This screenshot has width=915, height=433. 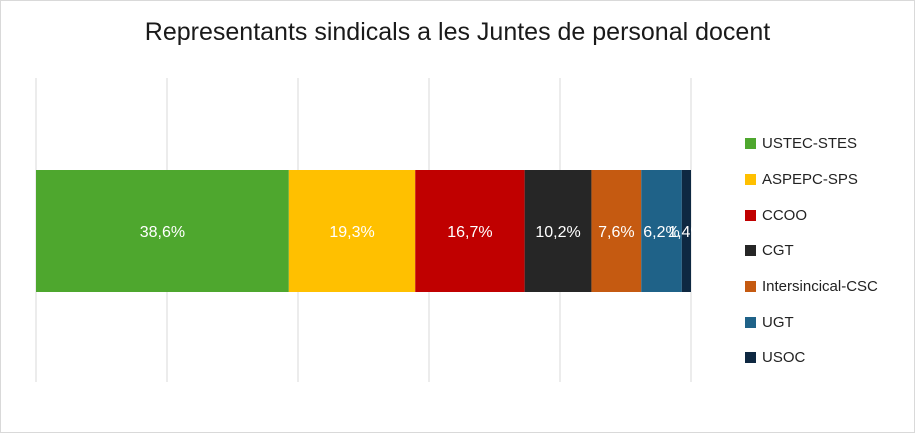 I want to click on bar-segment-ccoo, so click(x=470, y=231).